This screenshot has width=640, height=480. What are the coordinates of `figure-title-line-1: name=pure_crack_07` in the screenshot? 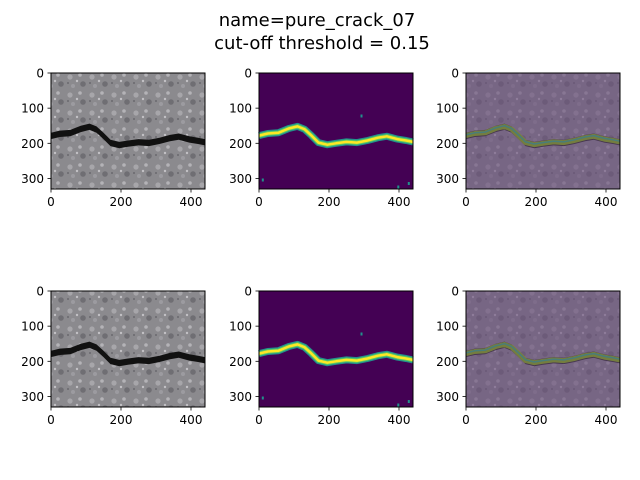 It's located at (317, 20).